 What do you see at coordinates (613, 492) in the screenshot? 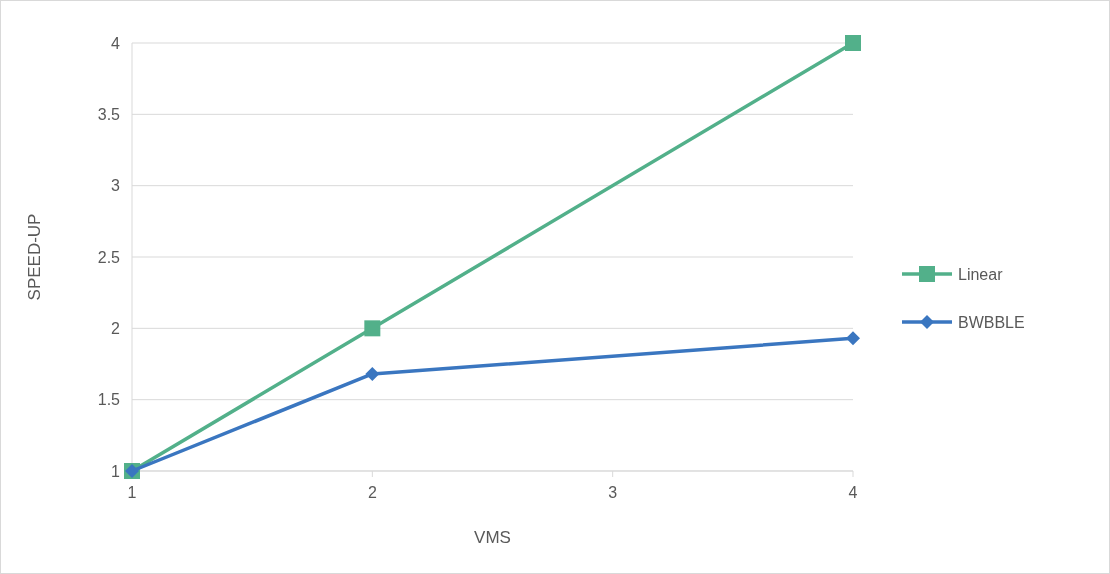
I see `x-tick-label: 3` at bounding box center [613, 492].